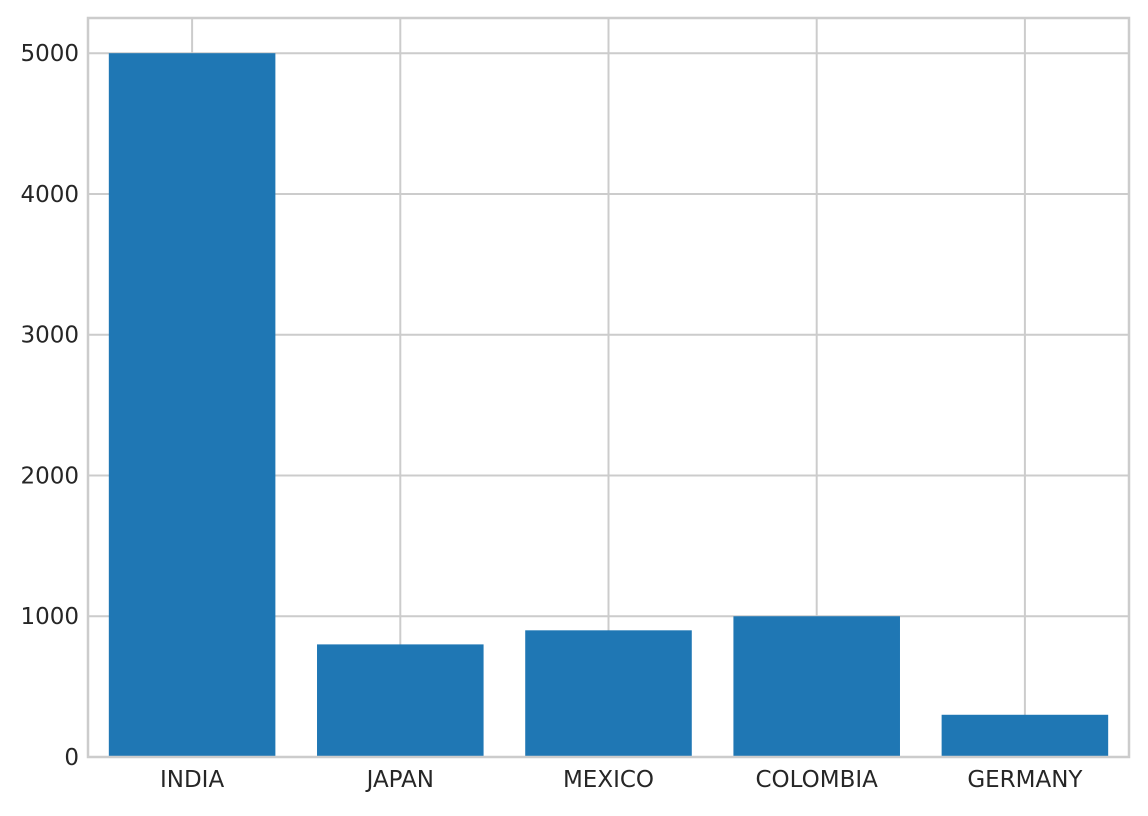 The height and width of the screenshot is (816, 1148). Describe the element at coordinates (192, 780) in the screenshot. I see `x-tick-label: INDIA` at that location.